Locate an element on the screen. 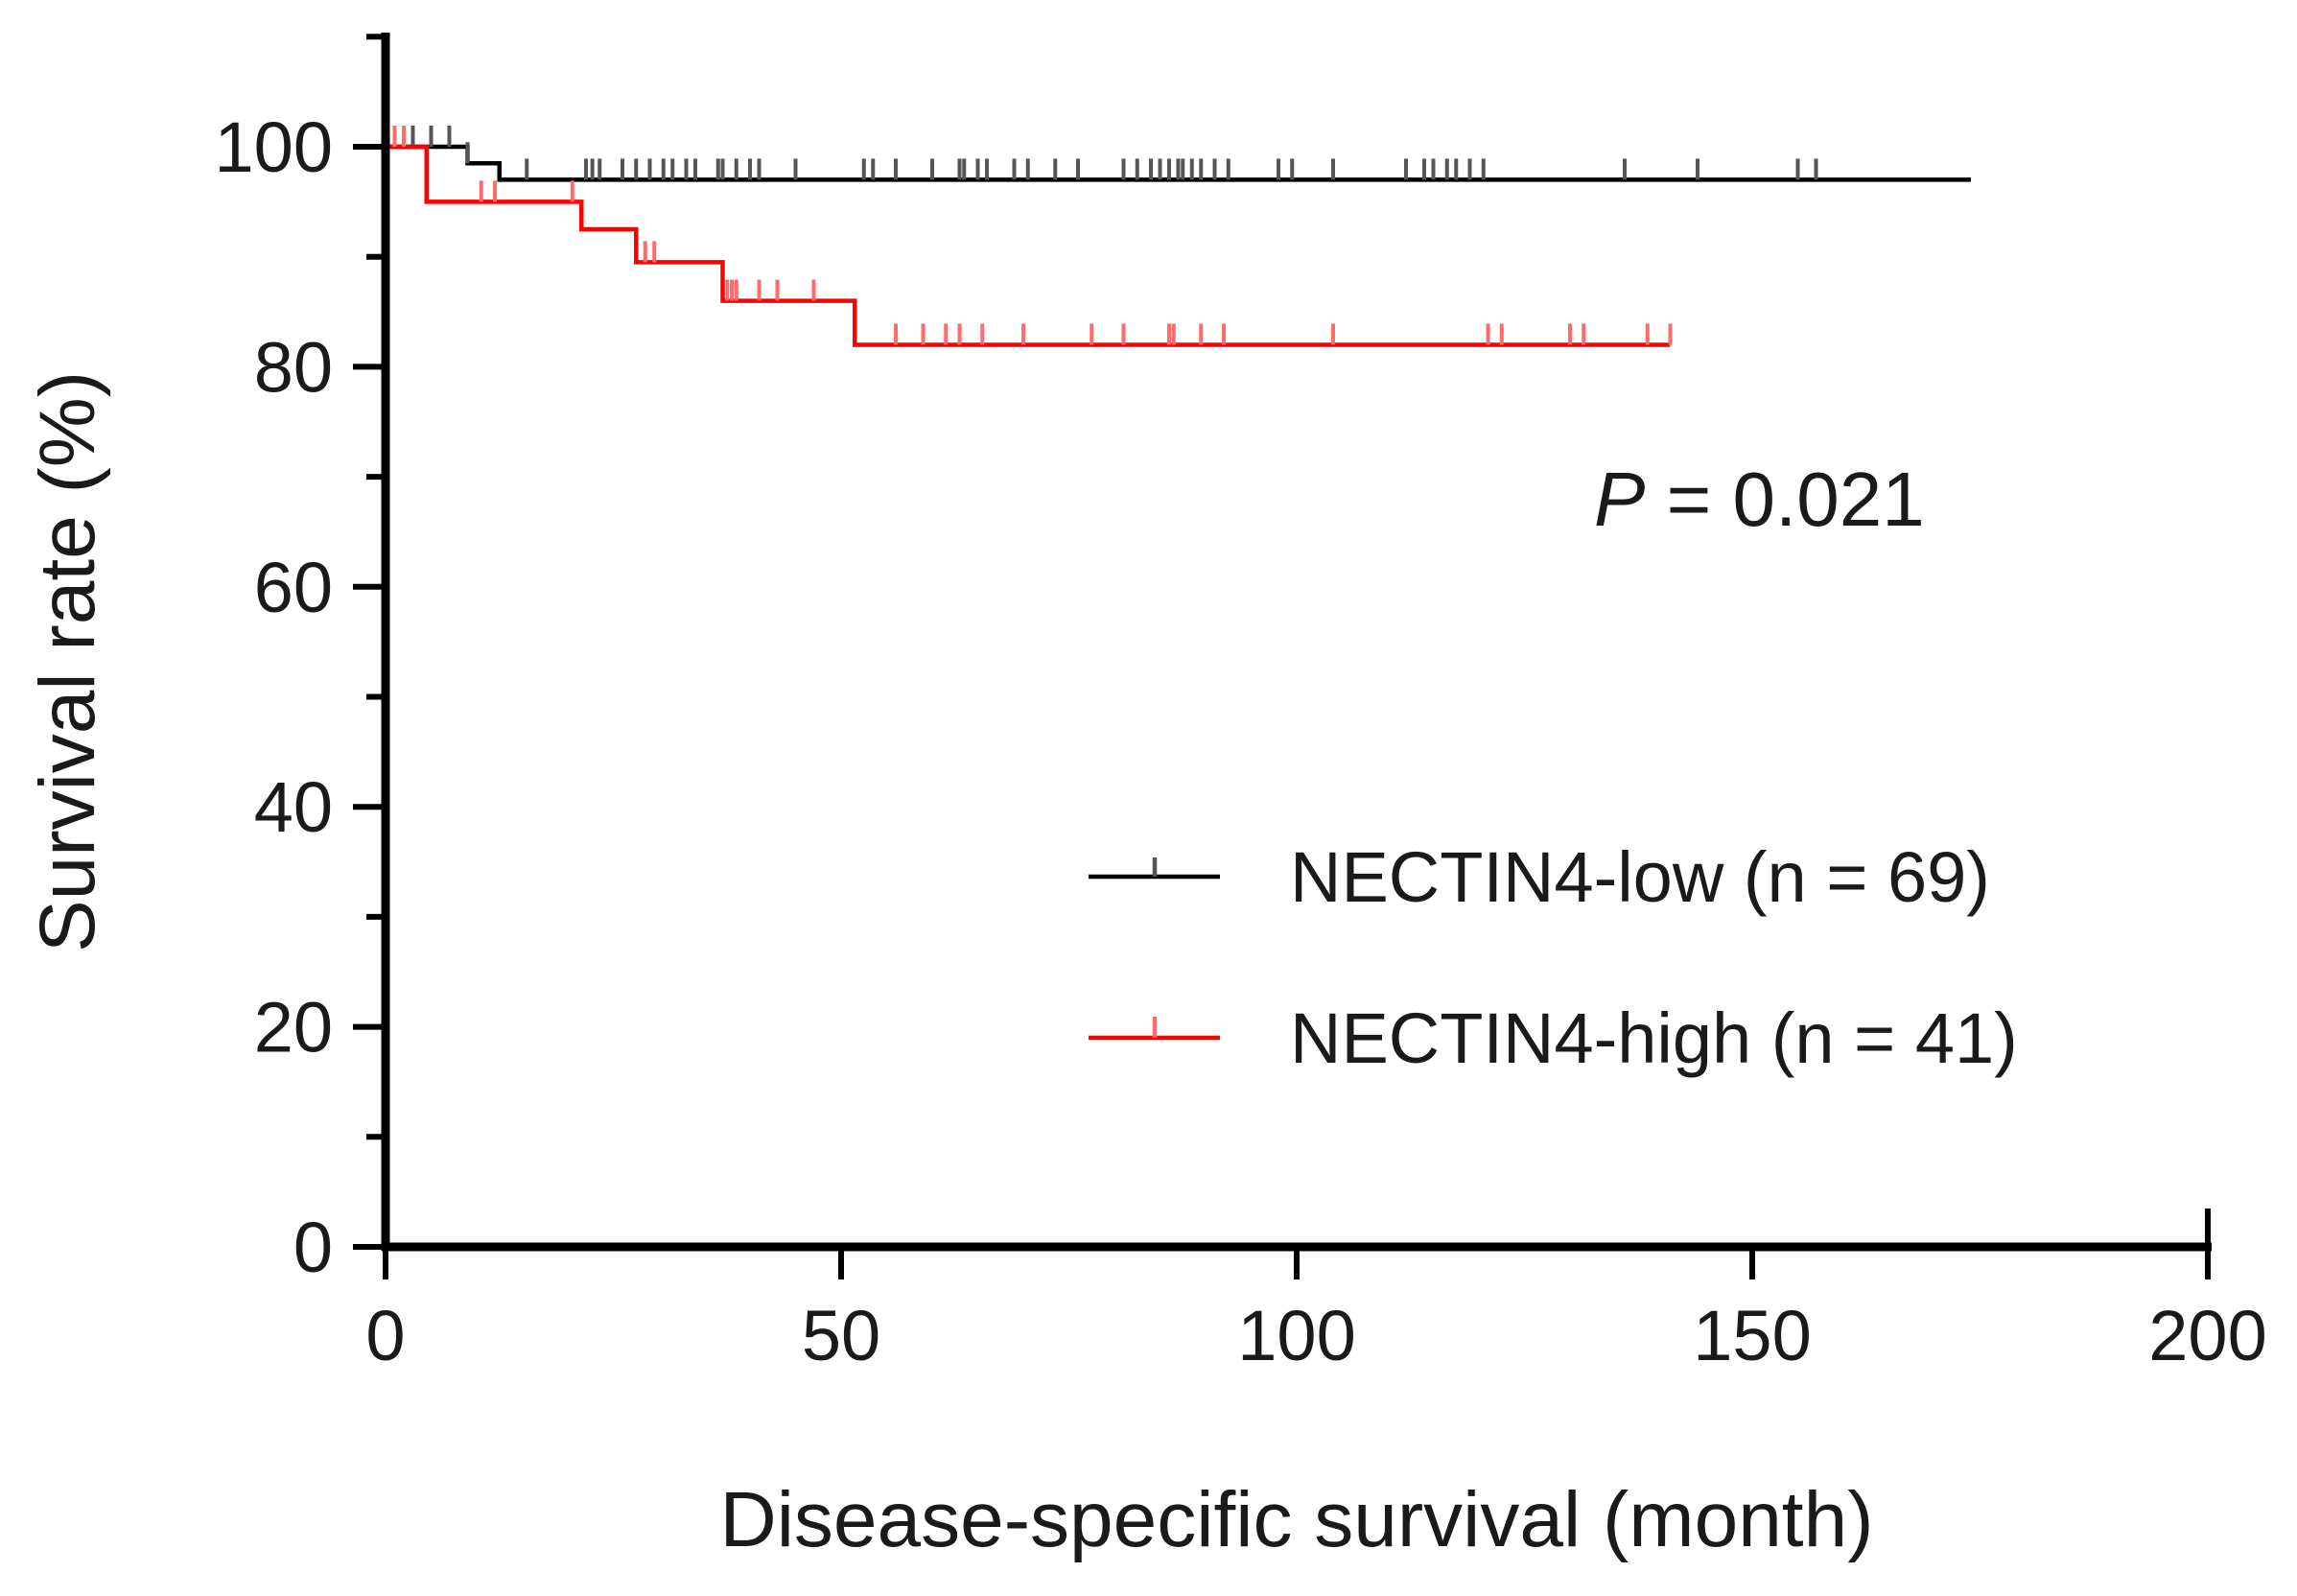 This screenshot has height=1596, width=2297. legend-item-high: NECTIN4-high (n = 41) is located at coordinates (1553, 1038).